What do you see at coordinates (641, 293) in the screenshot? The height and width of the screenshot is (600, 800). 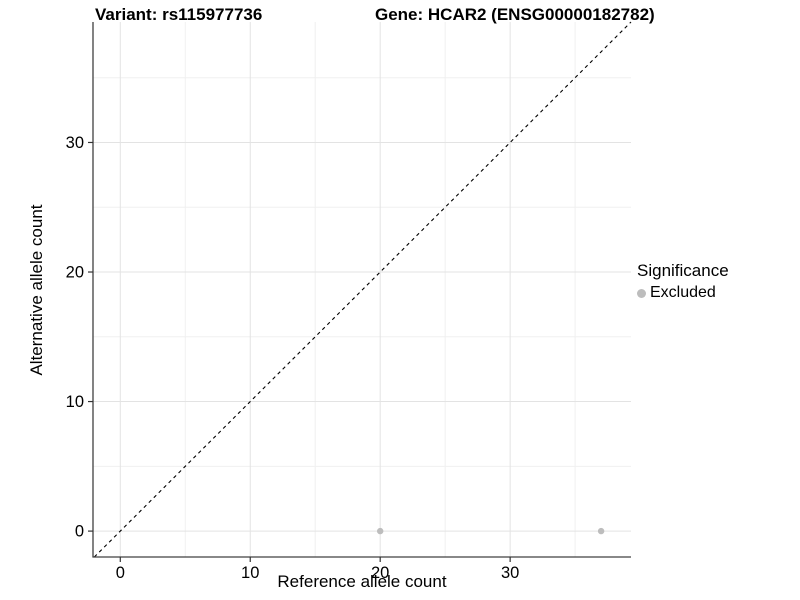 I see `excluded-point-icon` at bounding box center [641, 293].